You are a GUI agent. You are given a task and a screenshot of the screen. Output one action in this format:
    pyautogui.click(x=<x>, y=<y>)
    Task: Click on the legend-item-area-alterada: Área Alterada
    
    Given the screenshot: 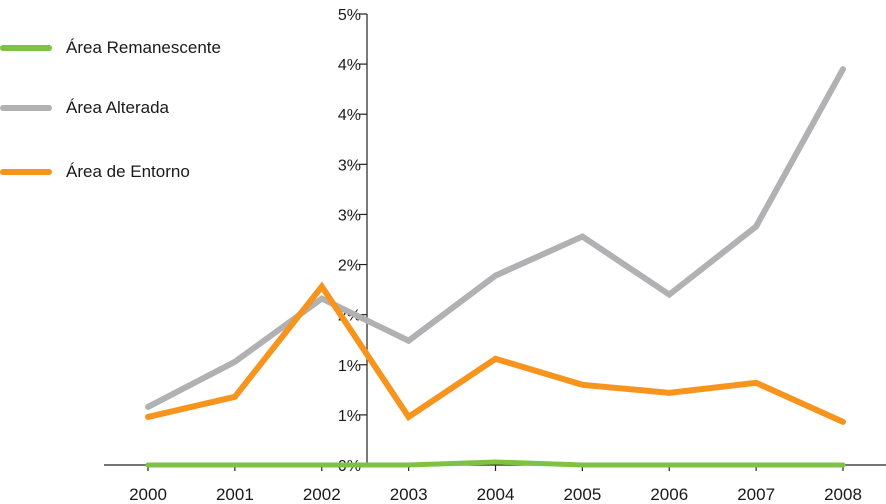 What is the action you would take?
    pyautogui.click(x=84, y=108)
    